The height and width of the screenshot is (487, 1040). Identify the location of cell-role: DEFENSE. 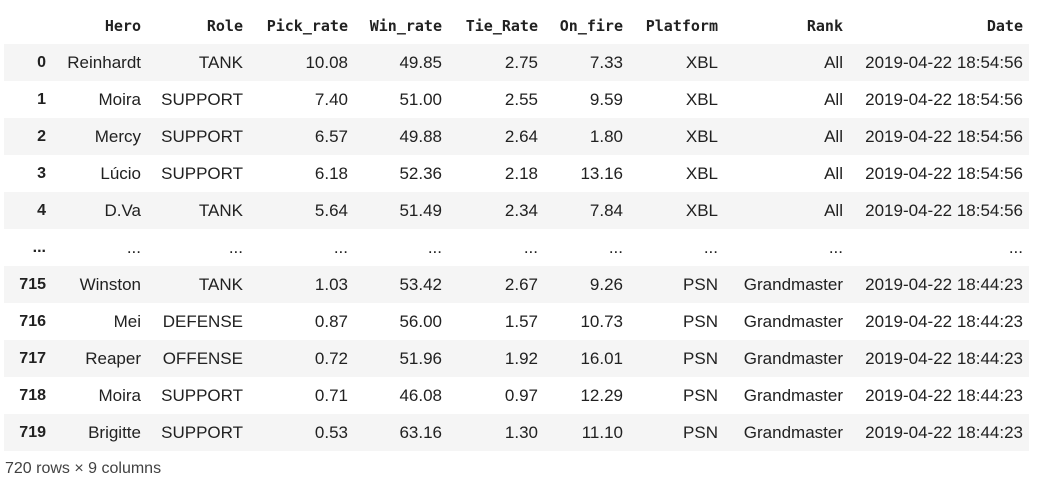
(202, 321).